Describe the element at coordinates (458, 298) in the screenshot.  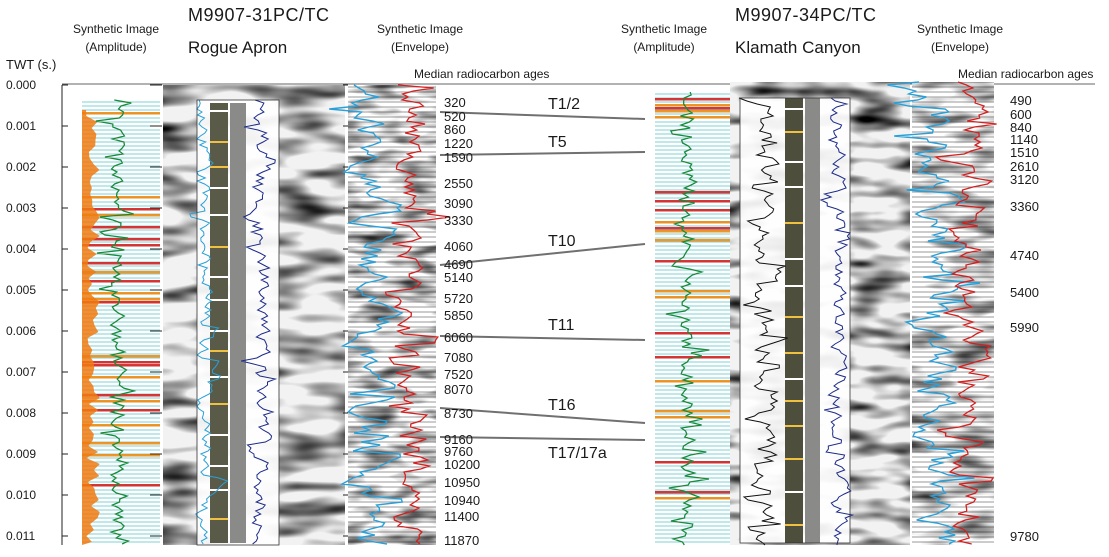
I see `left-age-label: 5720` at that location.